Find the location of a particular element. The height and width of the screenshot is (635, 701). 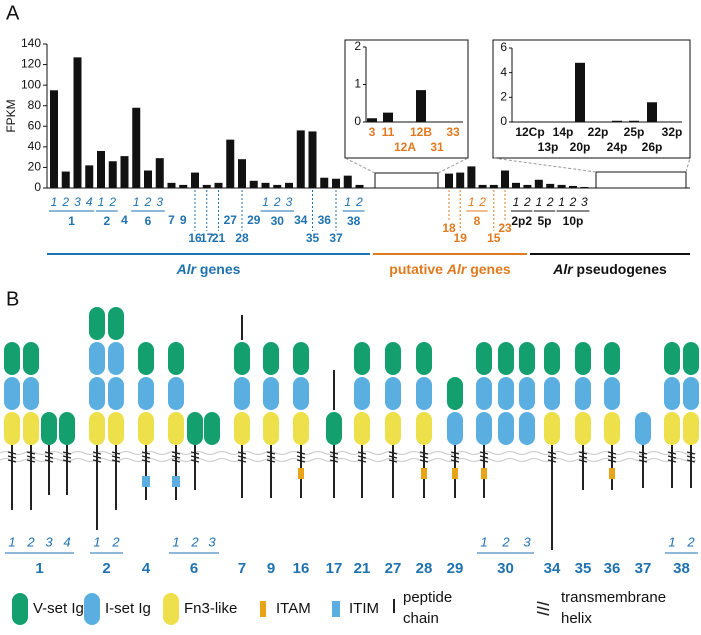

inset-x-label: 26p is located at coordinates (652, 147).